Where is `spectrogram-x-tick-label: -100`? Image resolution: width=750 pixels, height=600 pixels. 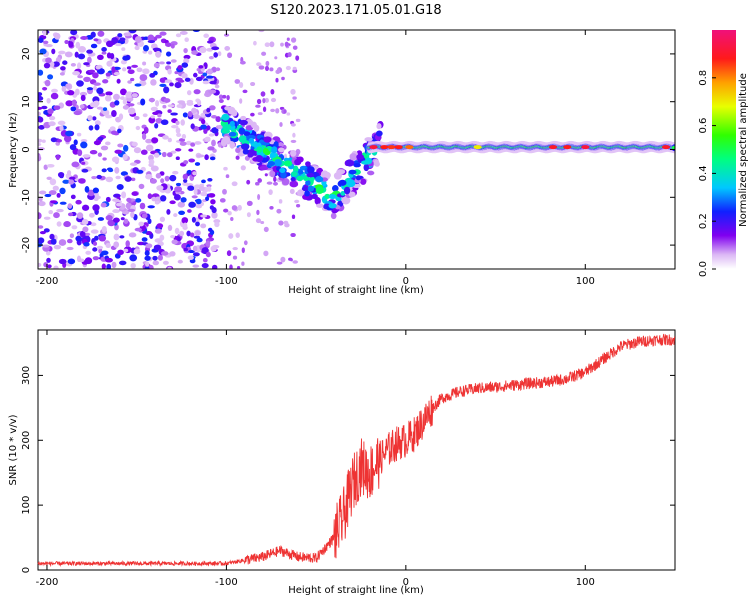
spectrogram-x-tick-label: -100 is located at coordinates (226, 281).